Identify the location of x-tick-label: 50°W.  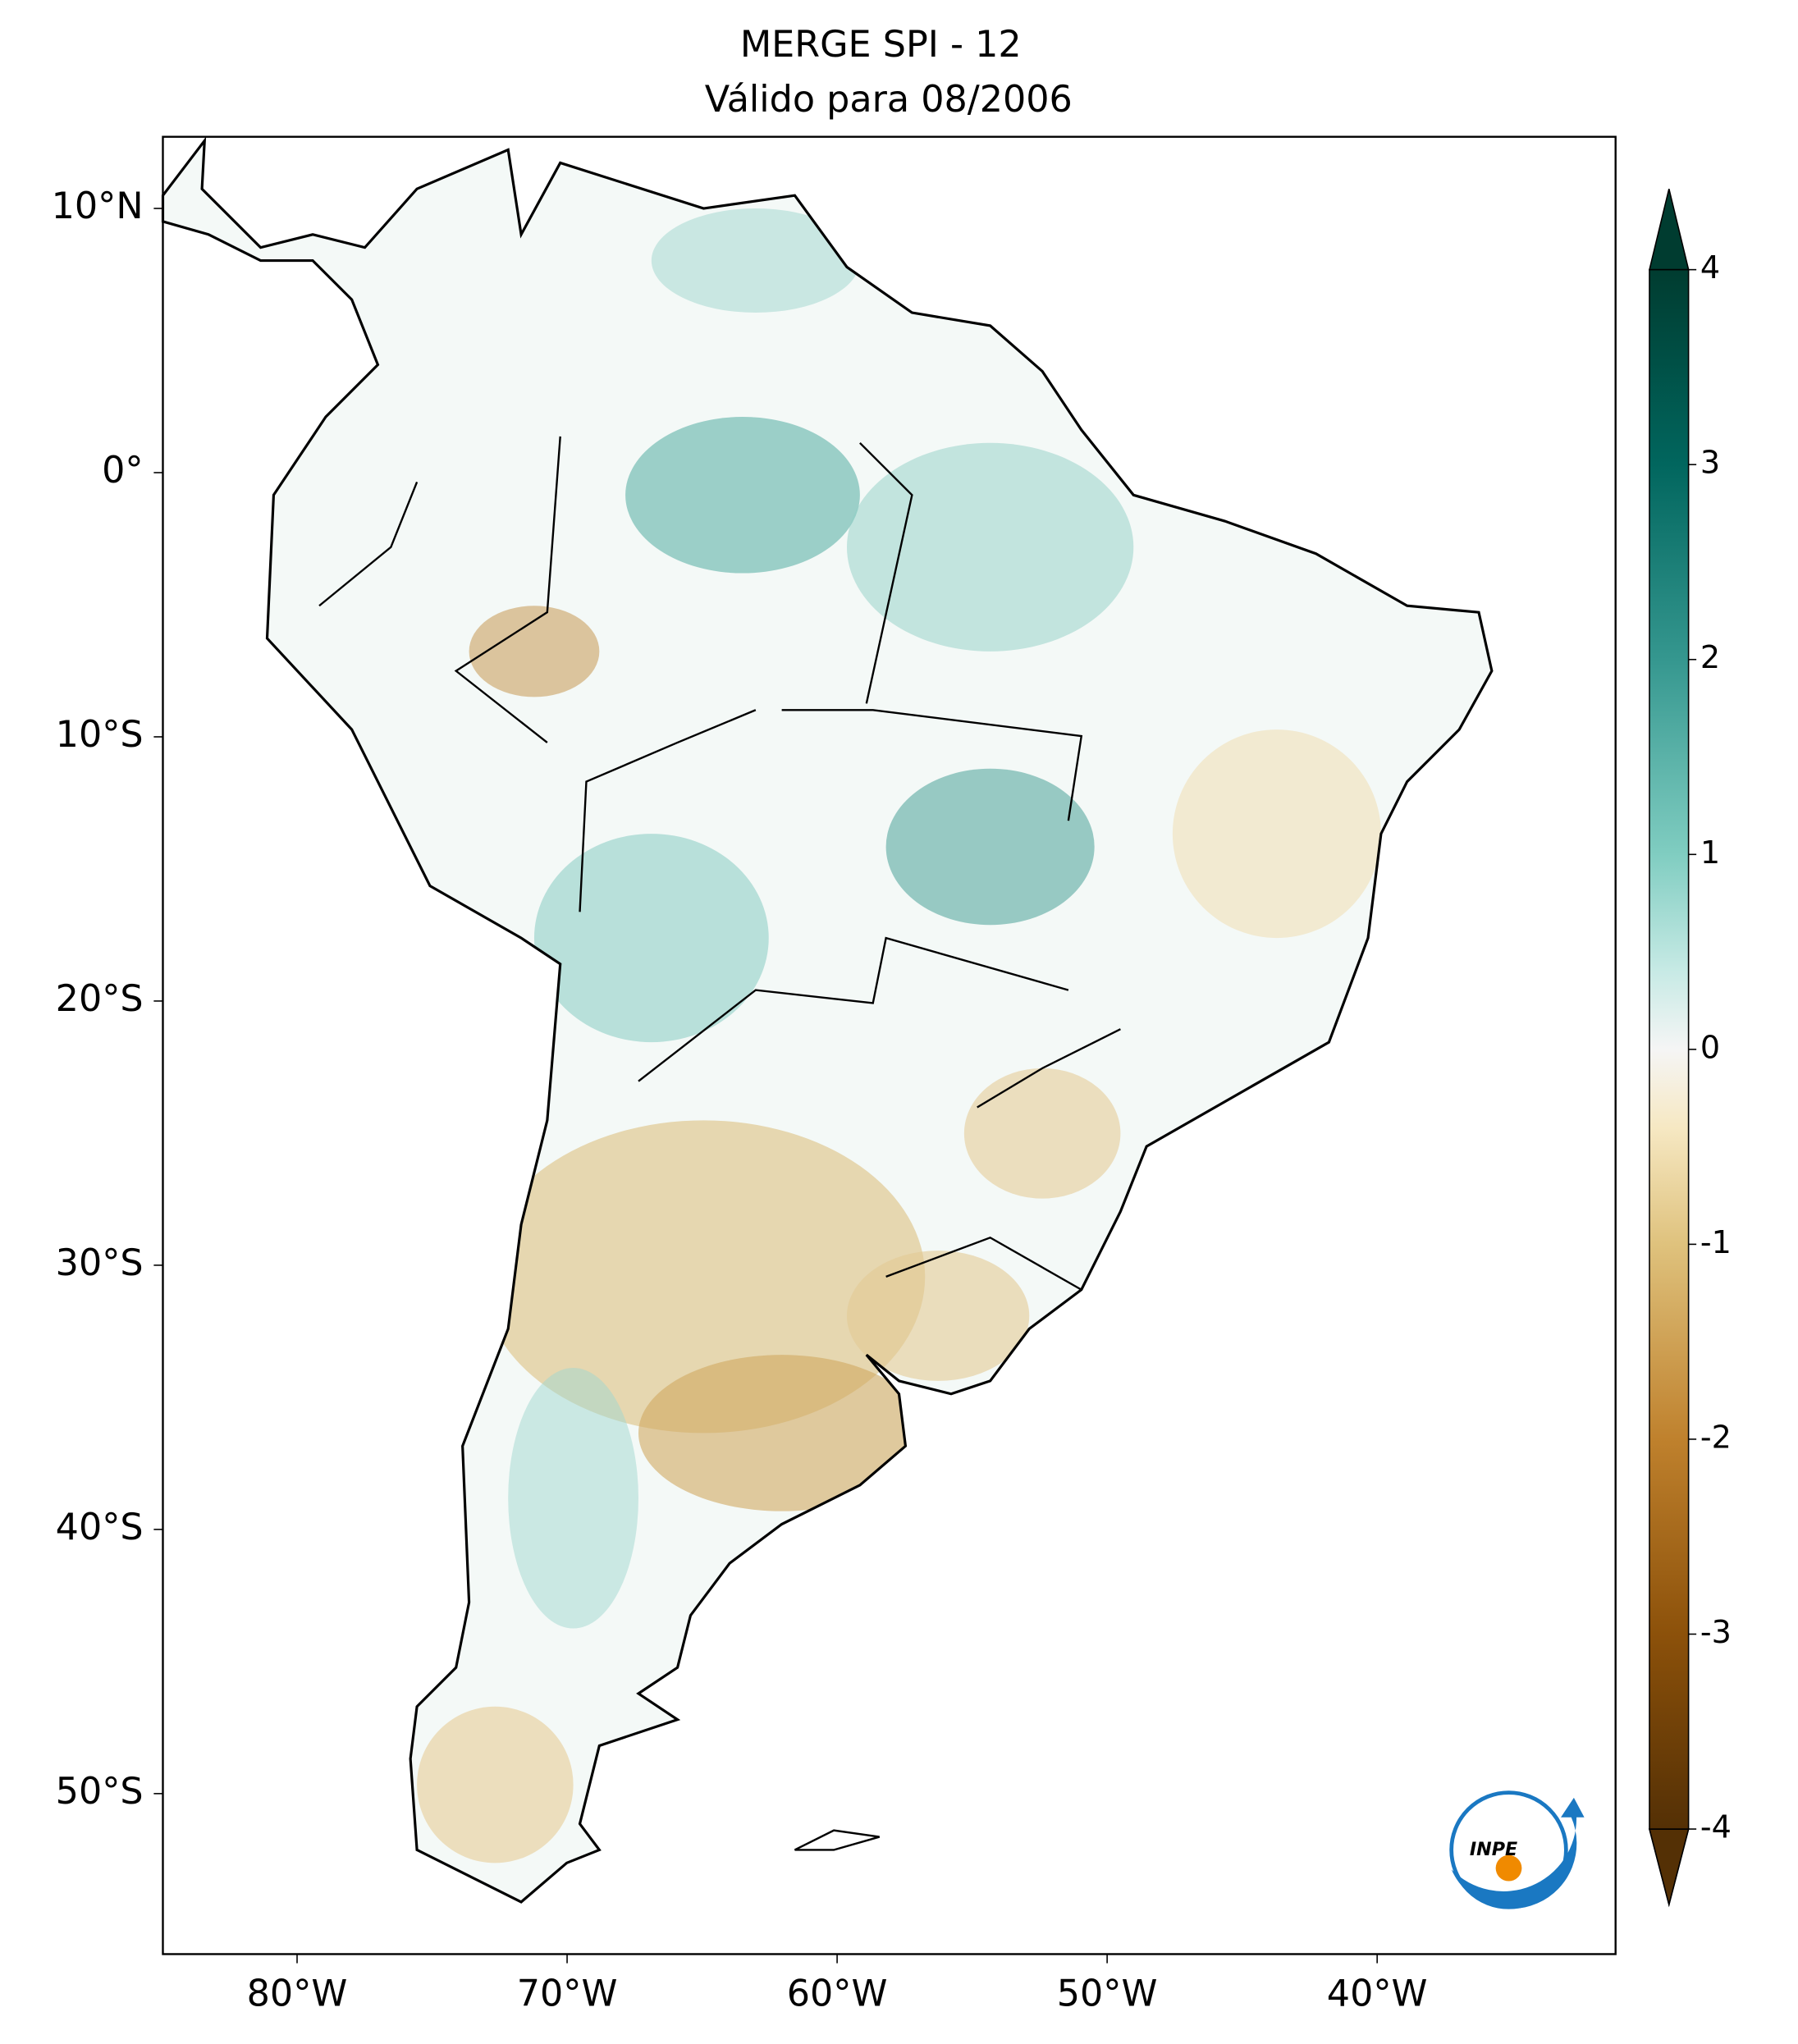
(1107, 1994).